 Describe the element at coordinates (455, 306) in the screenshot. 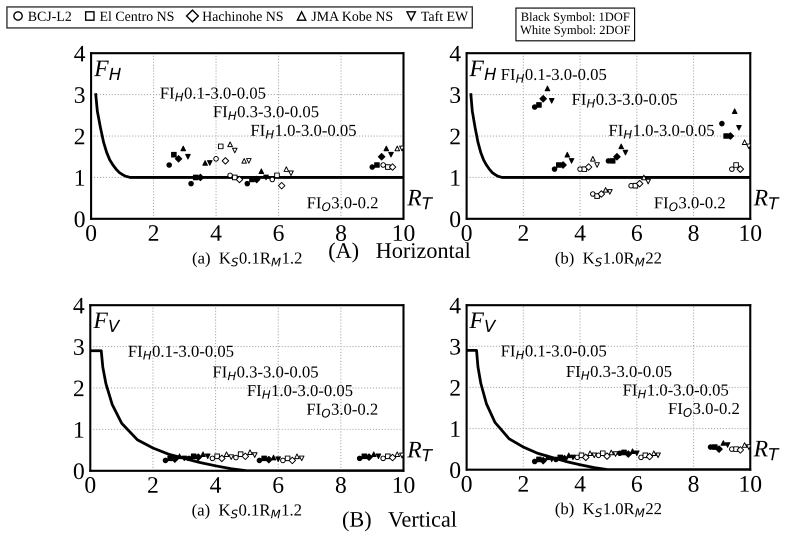

I see `y-tick-label: 4` at that location.